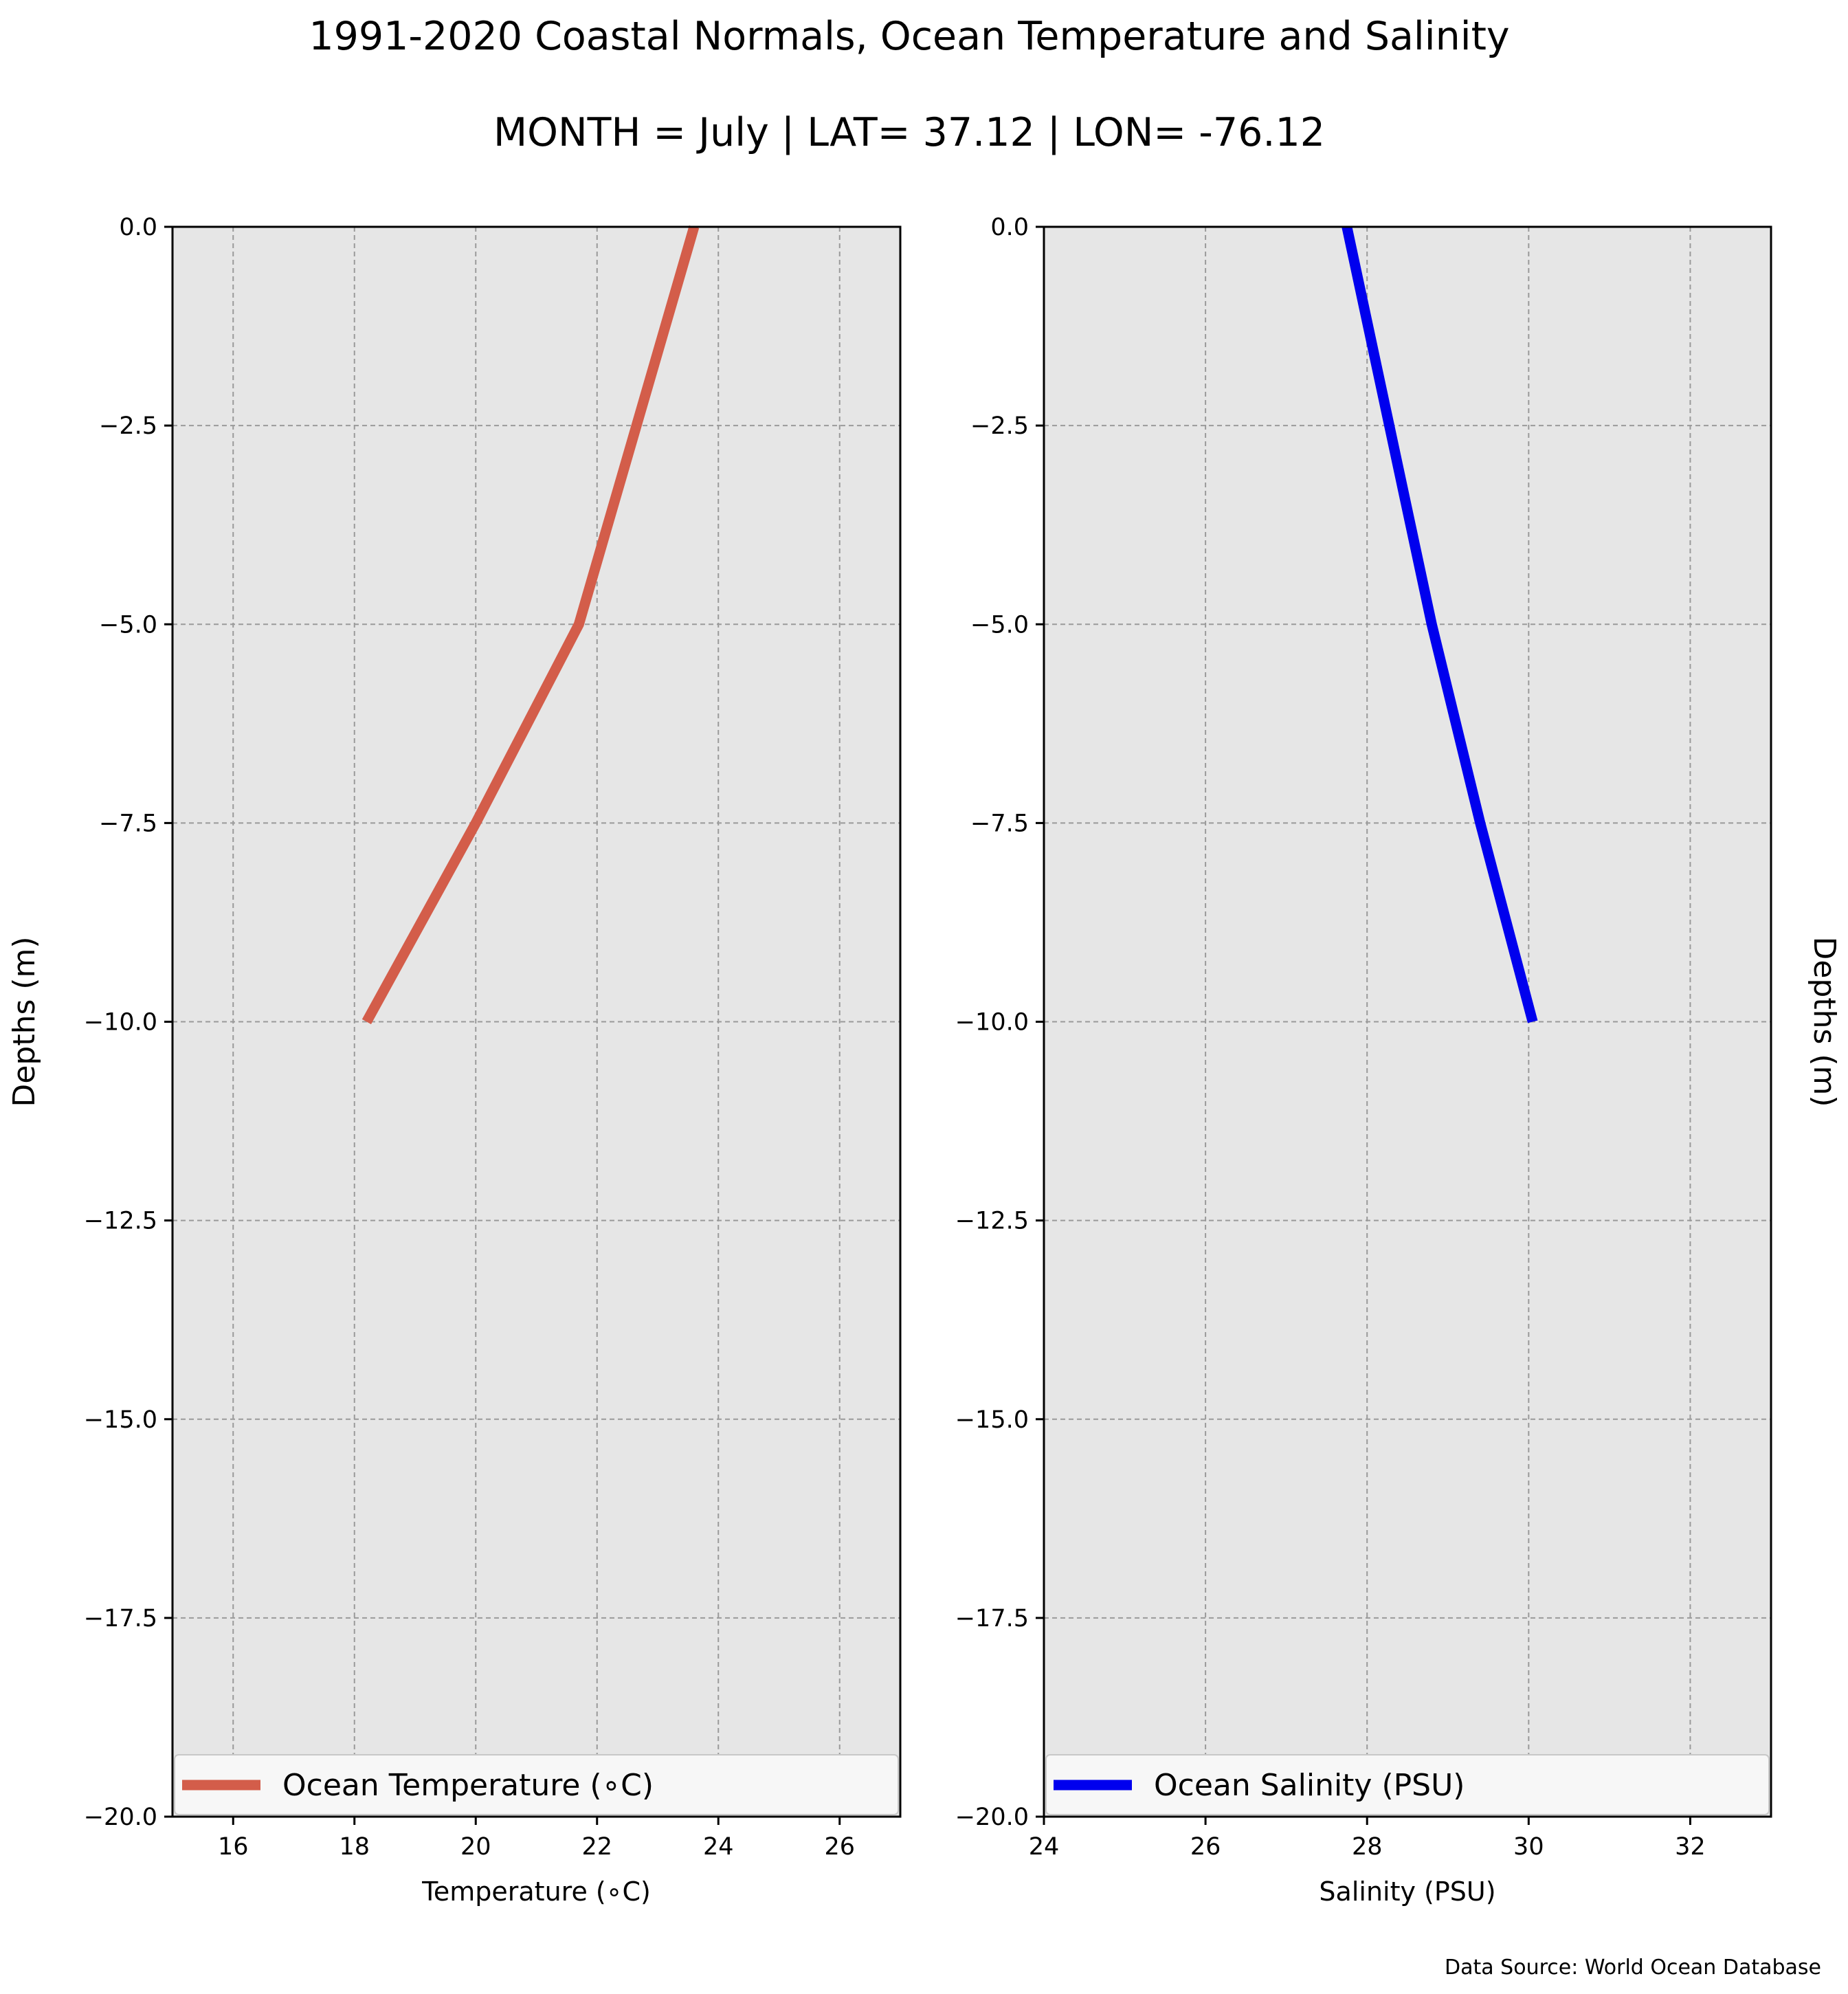 This screenshot has width=1848, height=1994. Describe the element at coordinates (120, 1618) in the screenshot. I see `temperature-y-tick-label: −17.5` at that location.